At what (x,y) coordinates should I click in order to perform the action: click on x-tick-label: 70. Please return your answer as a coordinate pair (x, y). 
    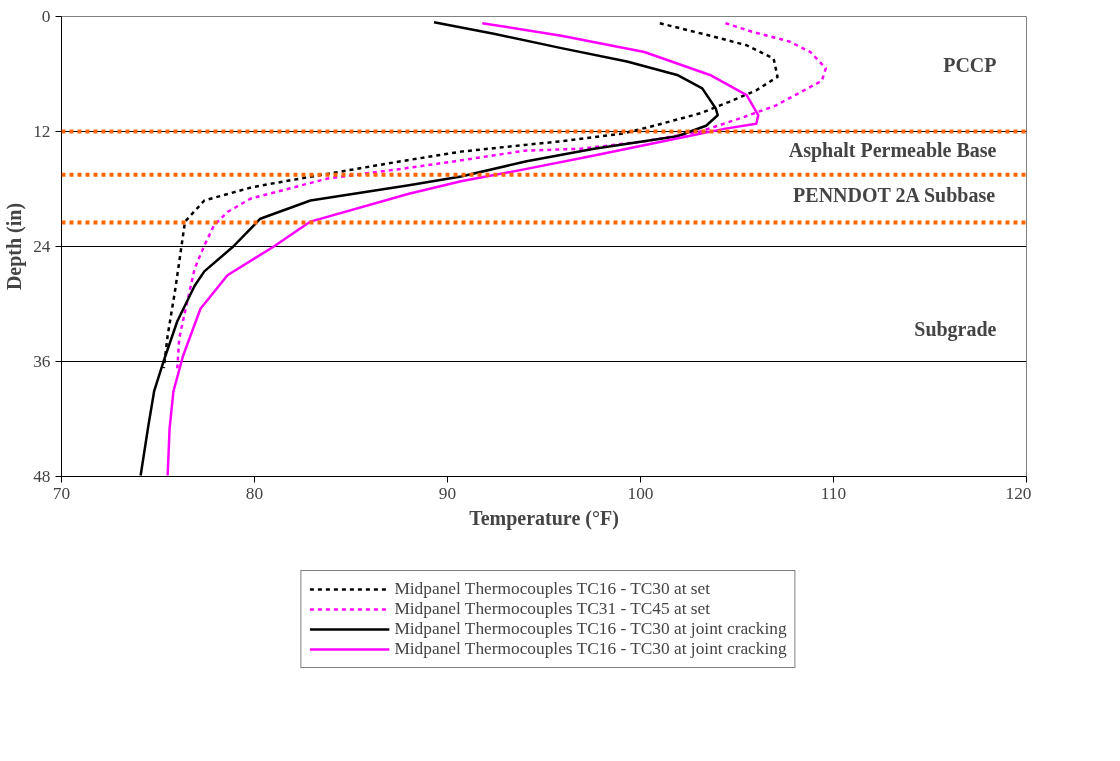
    Looking at the image, I should click on (61, 493).